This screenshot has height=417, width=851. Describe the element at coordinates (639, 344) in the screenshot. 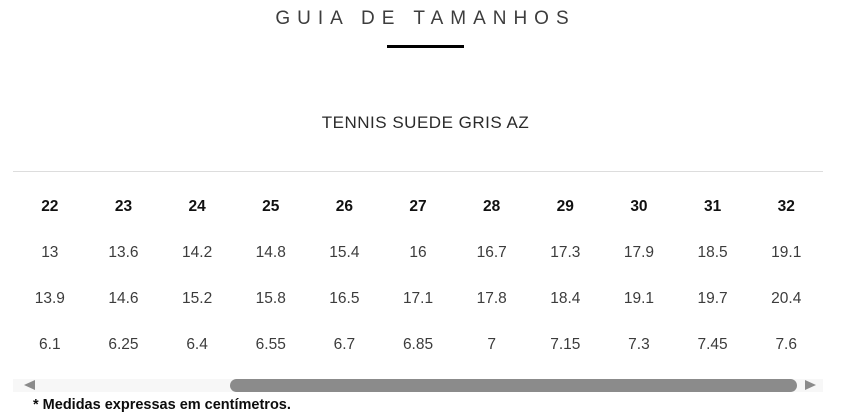

I see `measurement-cell: 7.3` at that location.